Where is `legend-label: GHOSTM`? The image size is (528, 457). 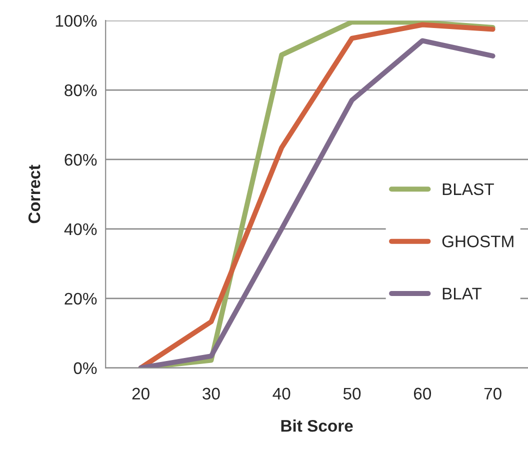 legend-label: GHOSTM is located at coordinates (478, 242).